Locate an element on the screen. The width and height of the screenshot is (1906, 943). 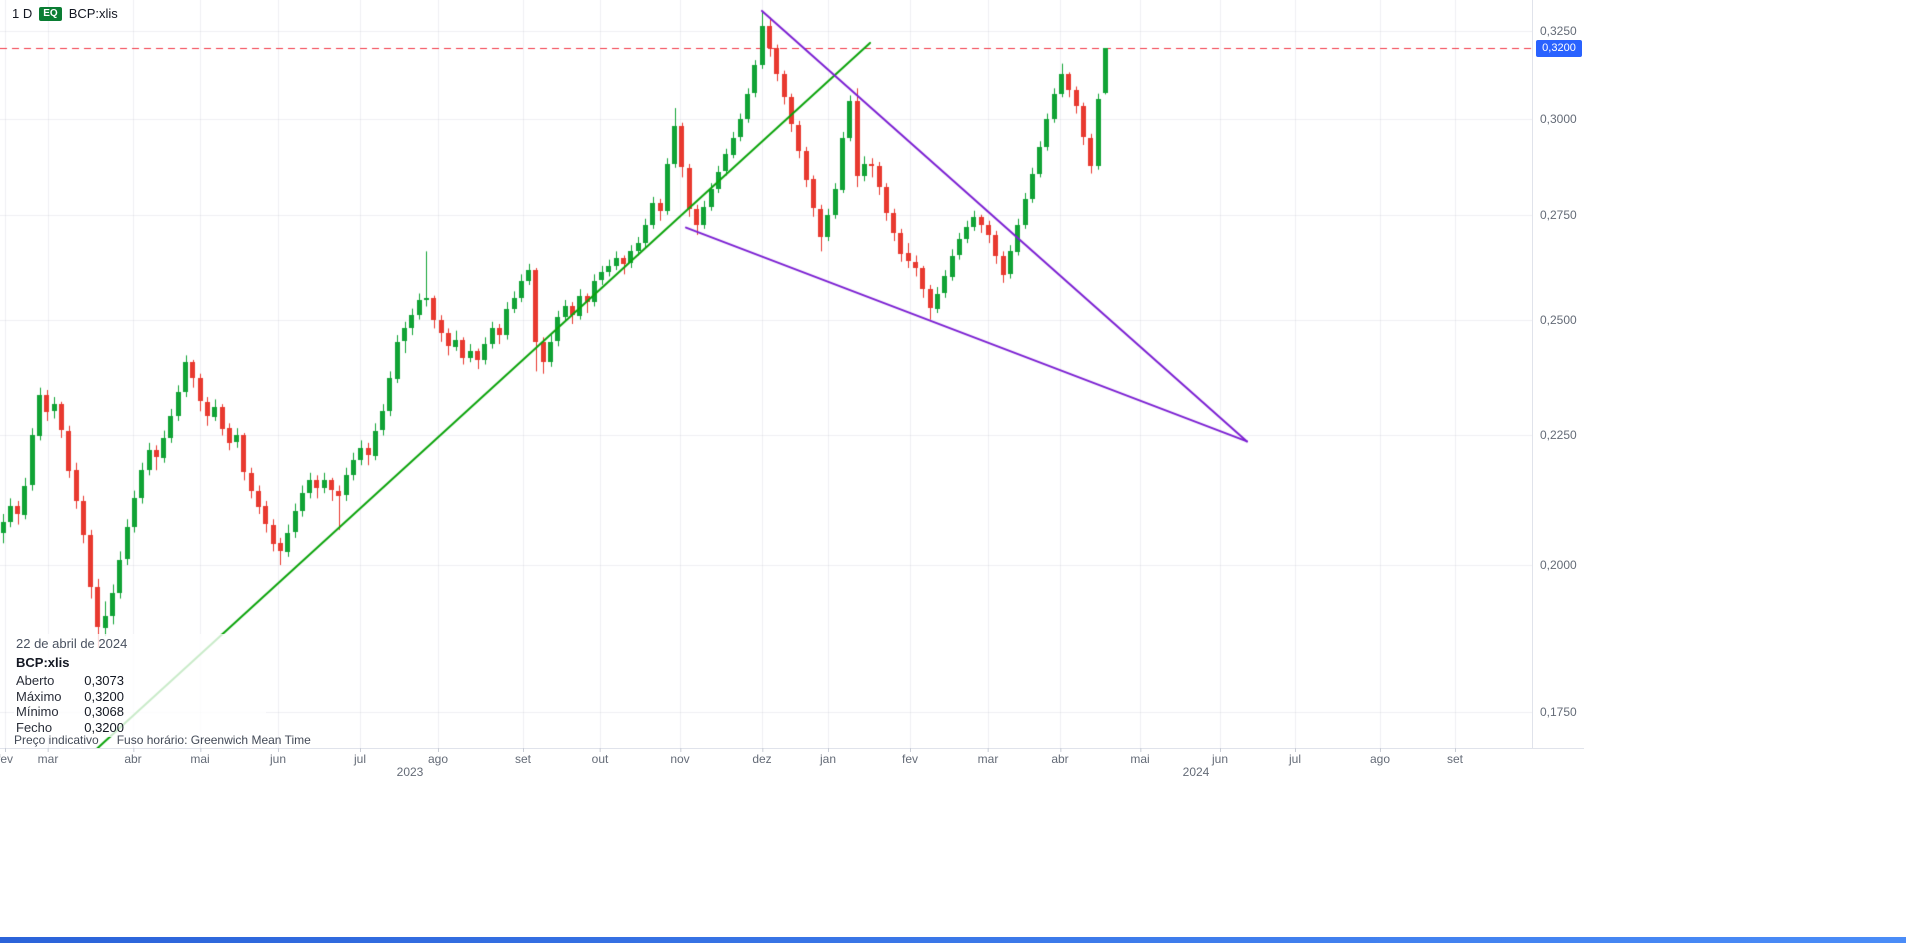
indicative-price-note: Preço indicativo is located at coordinates (56, 740).